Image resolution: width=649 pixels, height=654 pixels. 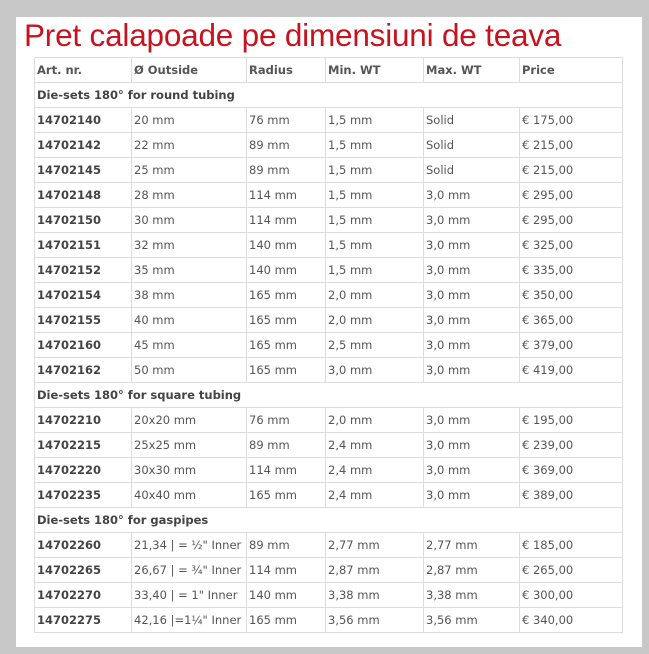 I want to click on cell-price: € 215,00, so click(x=571, y=145).